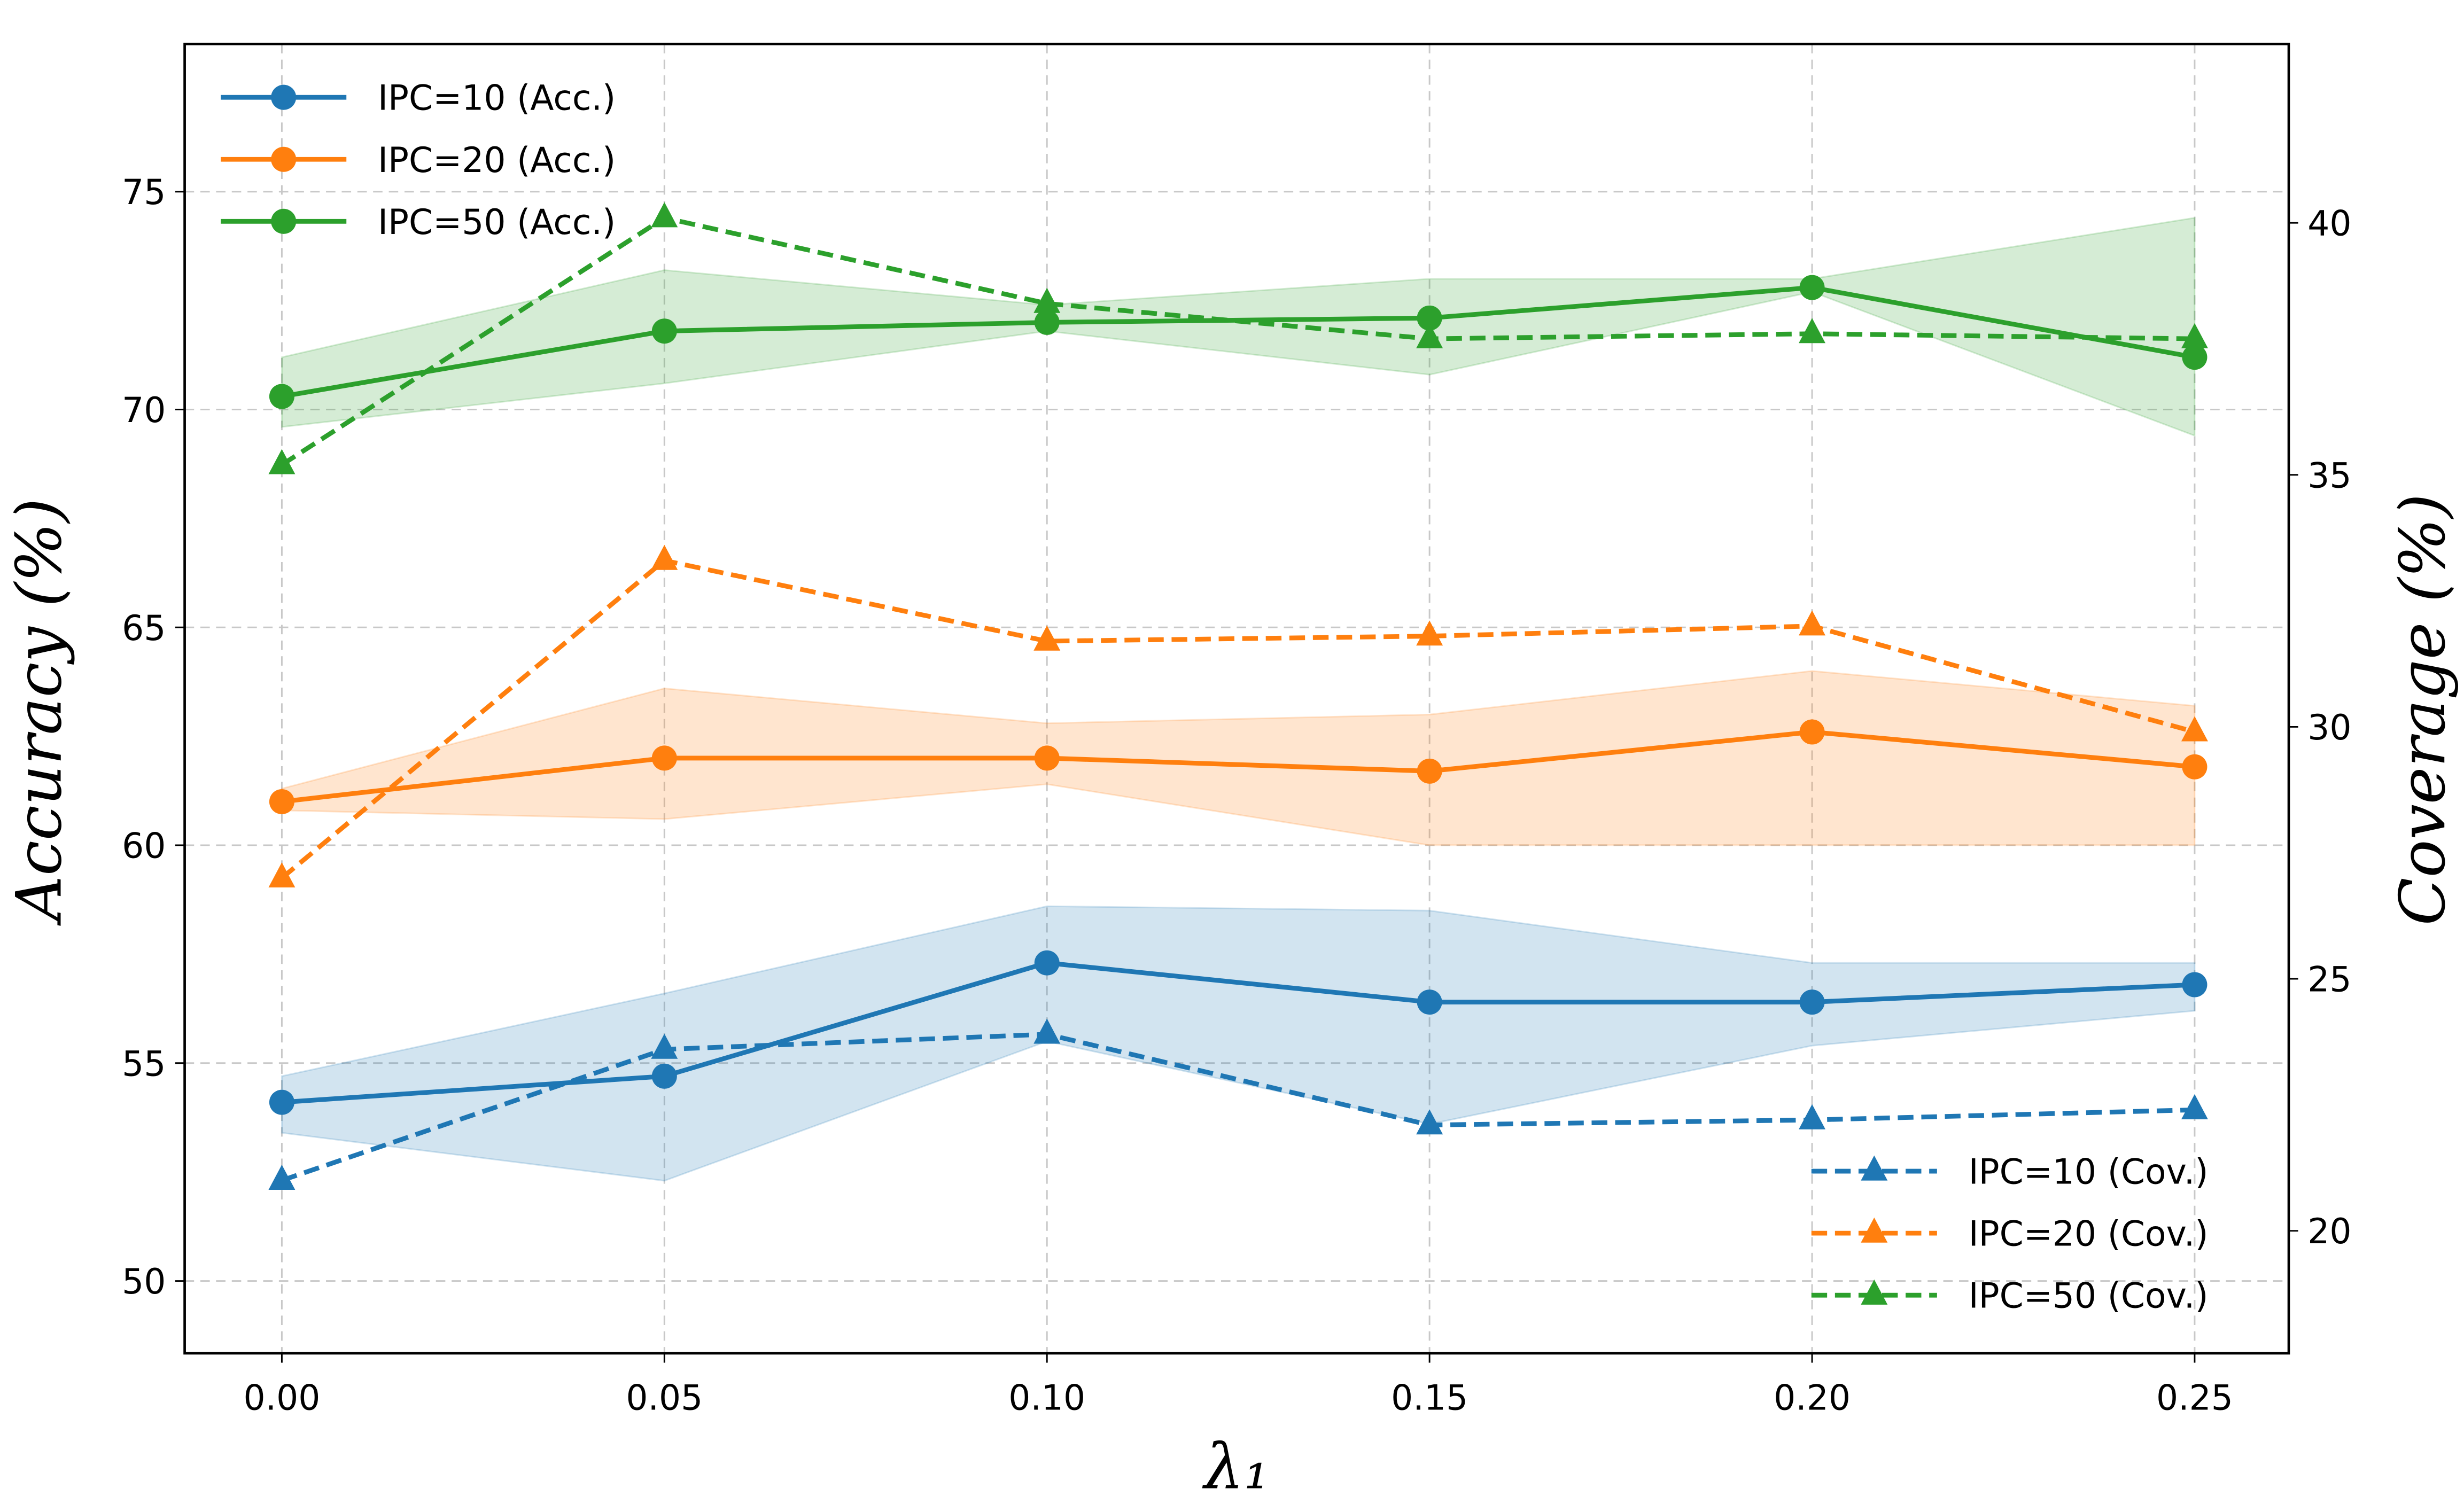  I want to click on x-tick-label: 0.05, so click(664, 1398).